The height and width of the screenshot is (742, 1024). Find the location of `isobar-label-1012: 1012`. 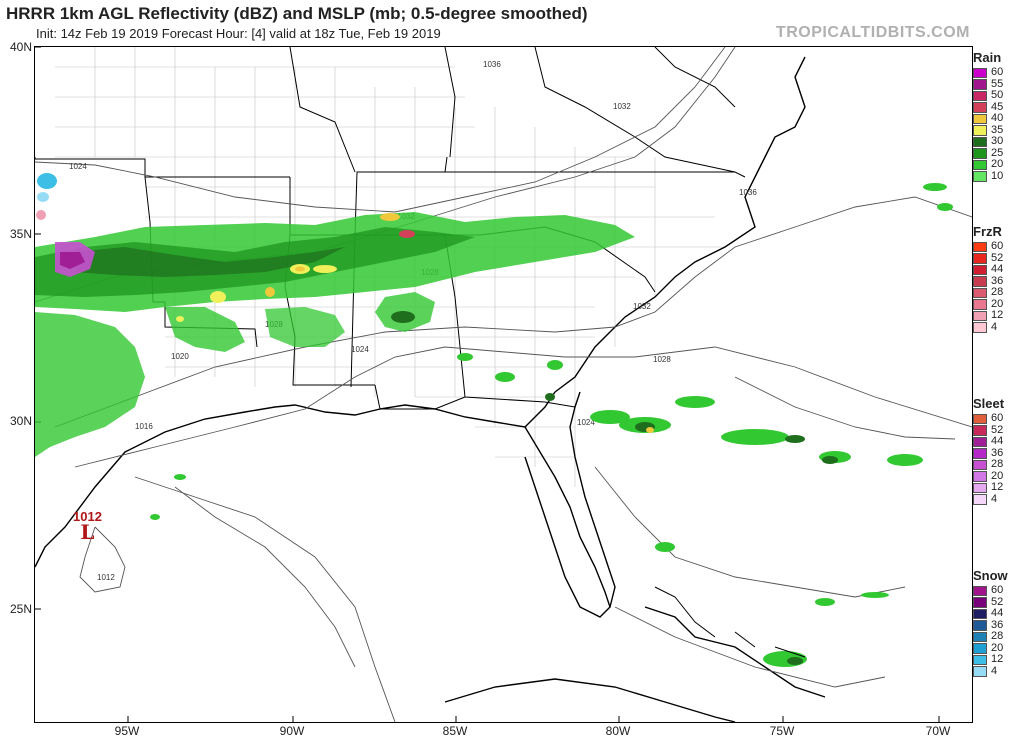

isobar-label-1012: 1012 is located at coordinates (106, 577).